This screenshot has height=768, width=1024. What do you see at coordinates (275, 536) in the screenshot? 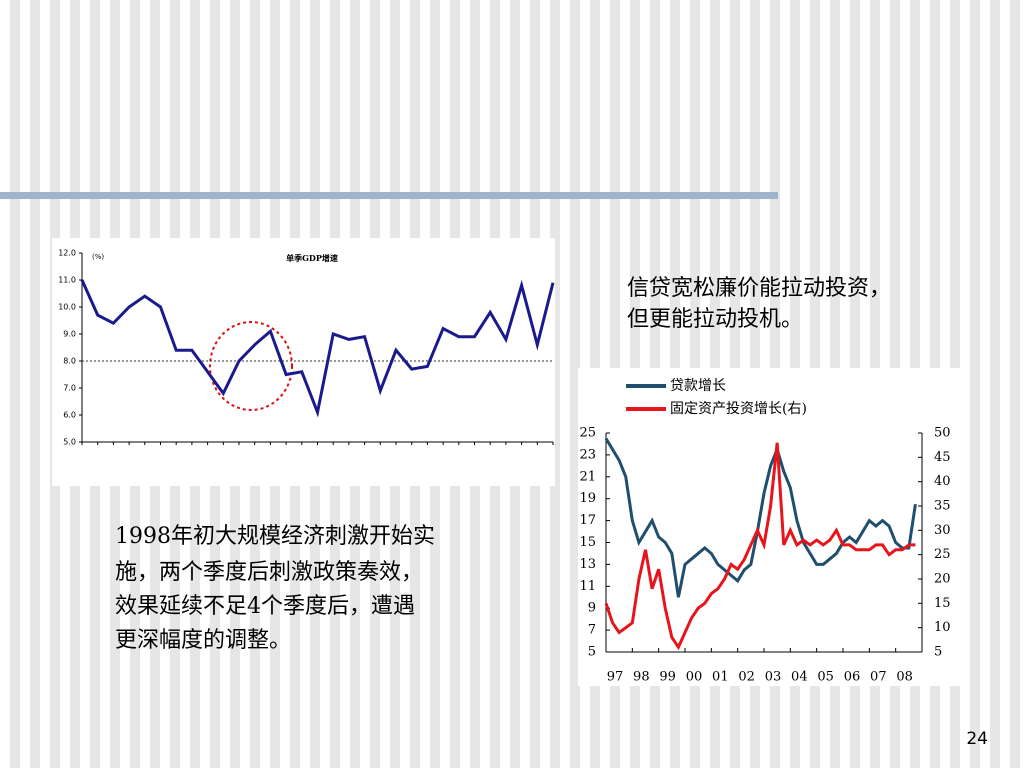
I see `note-line: 1998年初大规模经济刺激开始实` at bounding box center [275, 536].